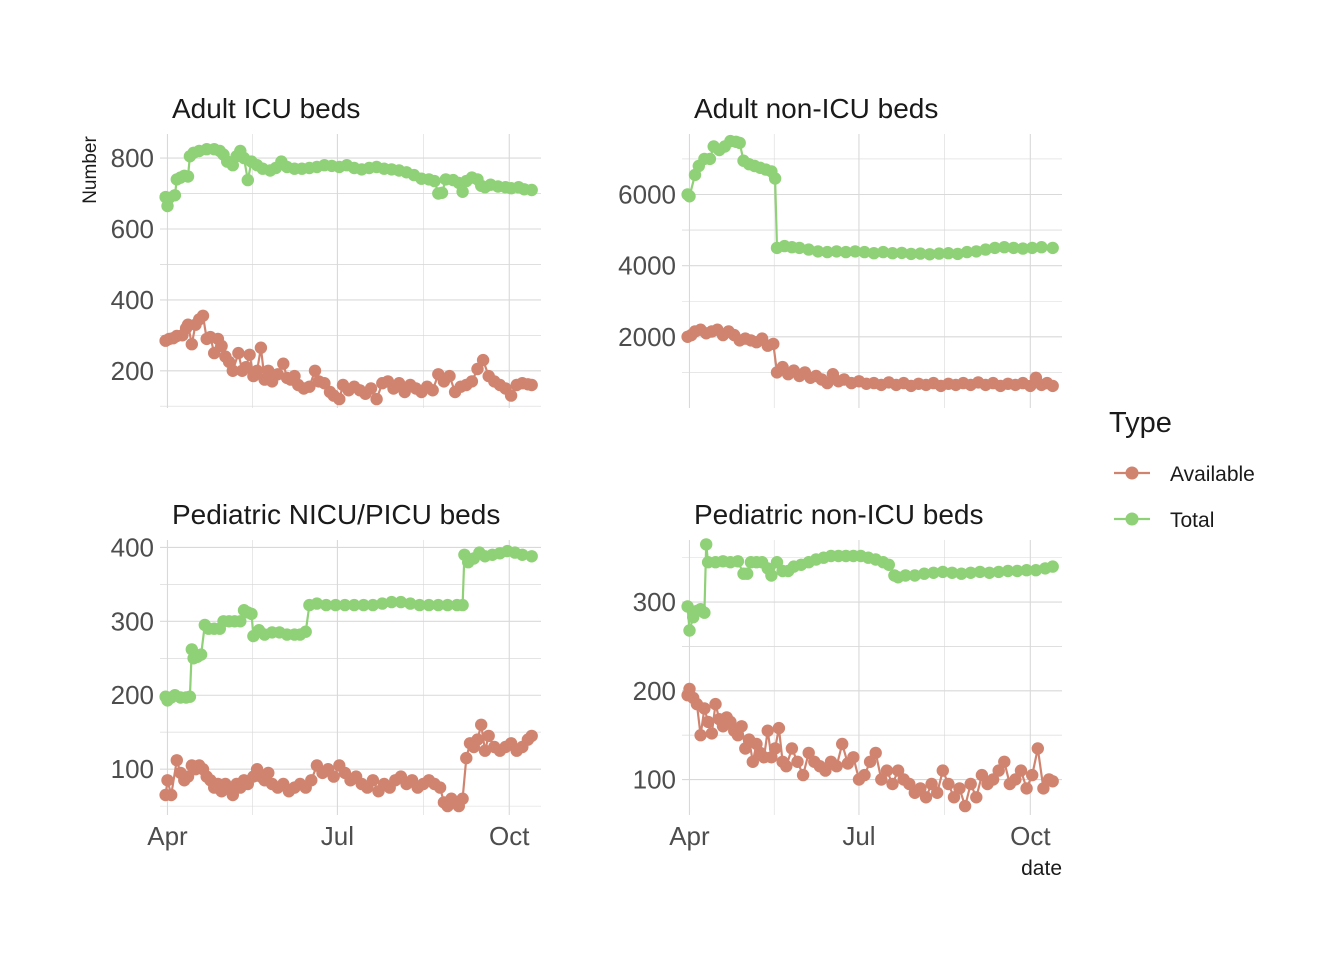 The image size is (1344, 965). Describe the element at coordinates (847, 675) in the screenshot. I see `panel-pediatric-non-icu-beds: 100 200 300 Apr Jul Oct Pediatric non-ICU beds` at that location.